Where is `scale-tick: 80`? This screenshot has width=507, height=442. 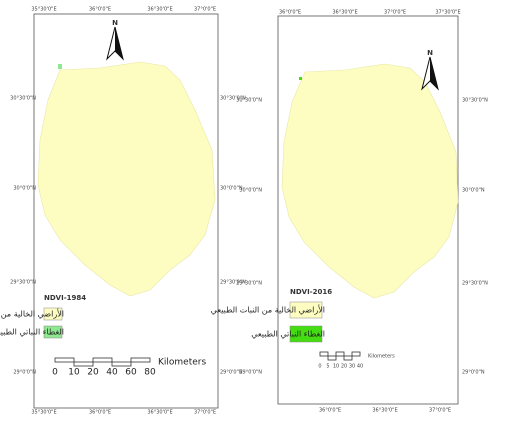 scale-tick: 80 is located at coordinates (150, 373).